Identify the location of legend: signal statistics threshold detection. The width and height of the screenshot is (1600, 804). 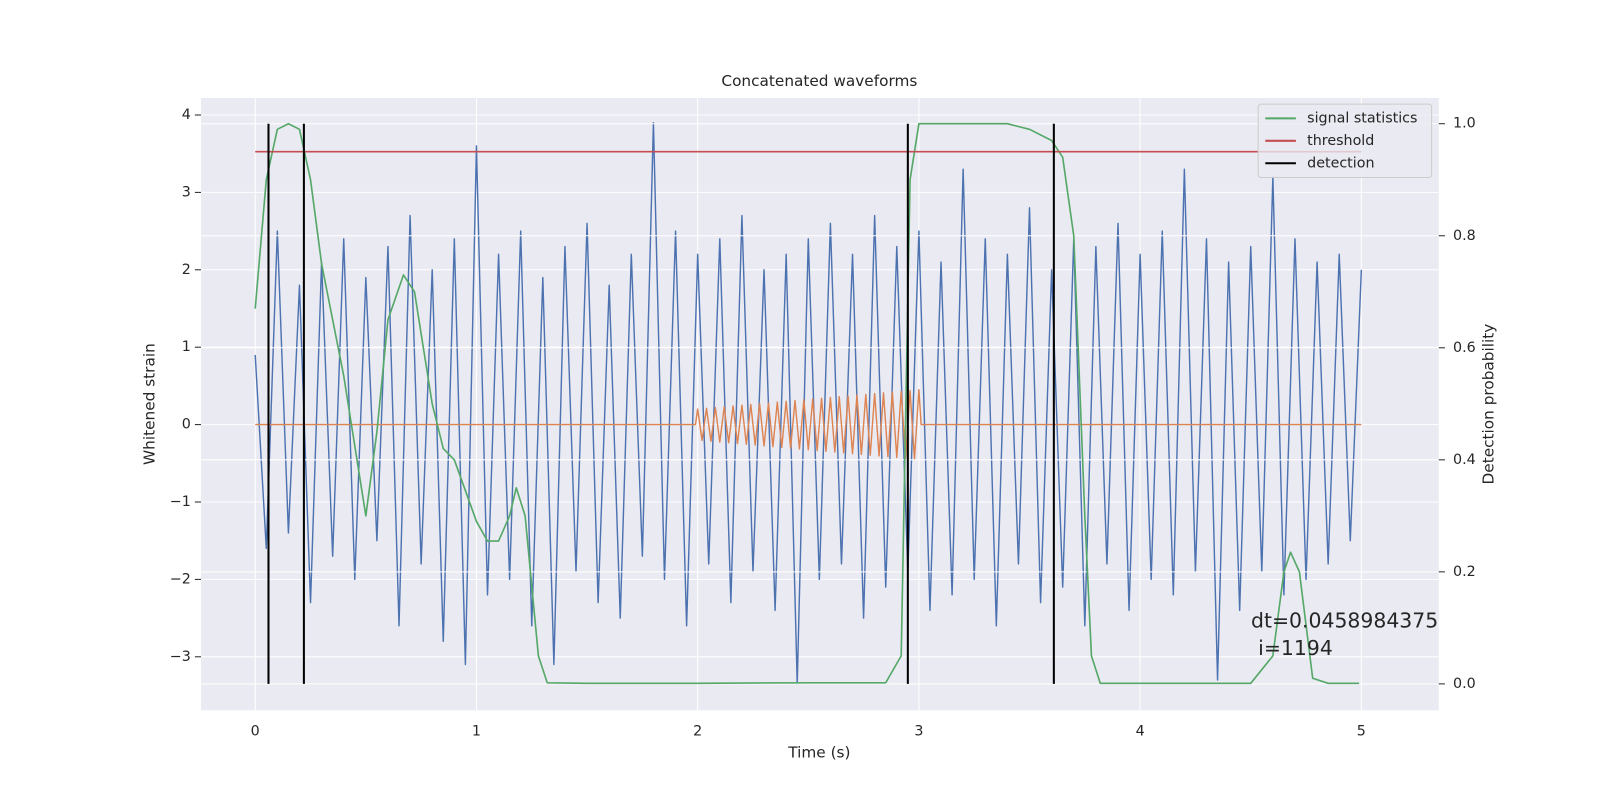
(1345, 141).